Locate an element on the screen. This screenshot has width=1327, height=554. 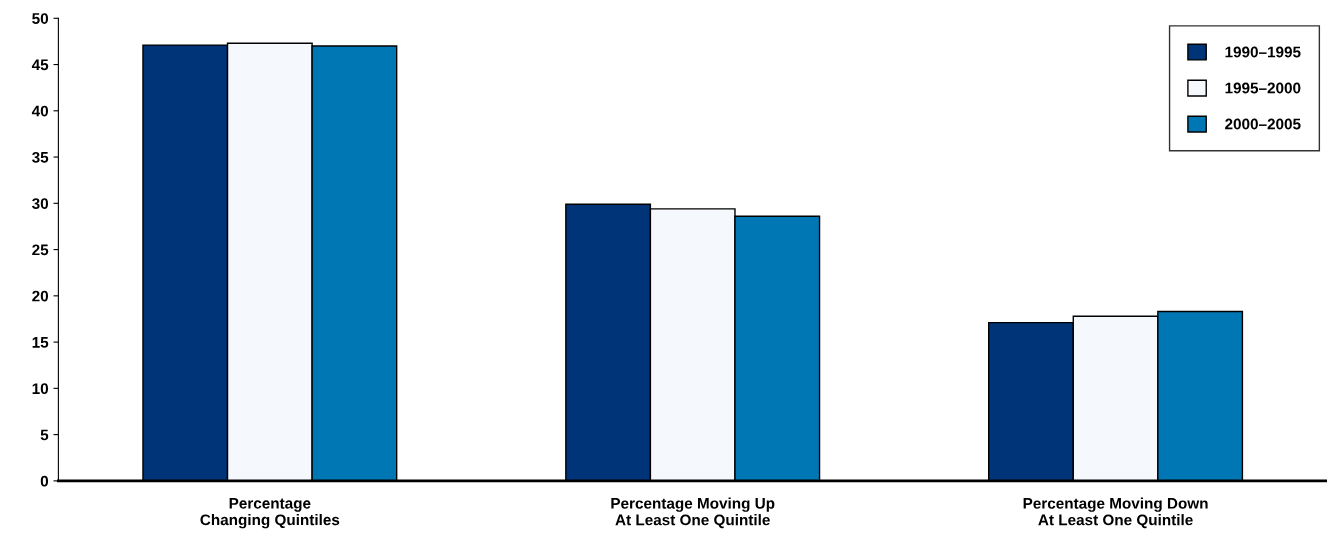
y-tick-label: 40 is located at coordinates (40, 111).